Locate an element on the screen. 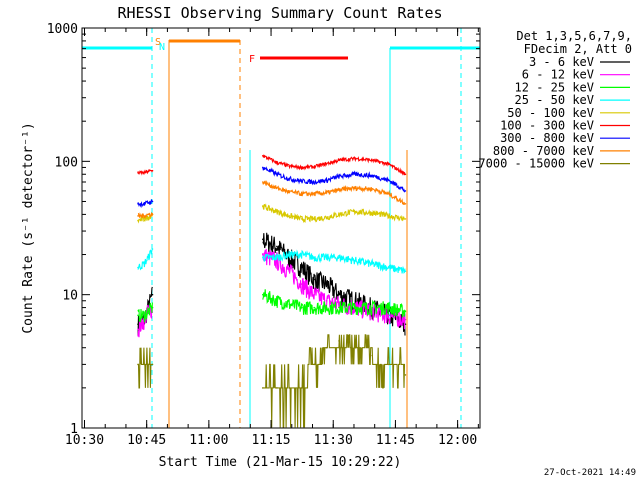 The height and width of the screenshot is (480, 640). legend-label-6: 300 - 800 keV is located at coordinates (547, 138).